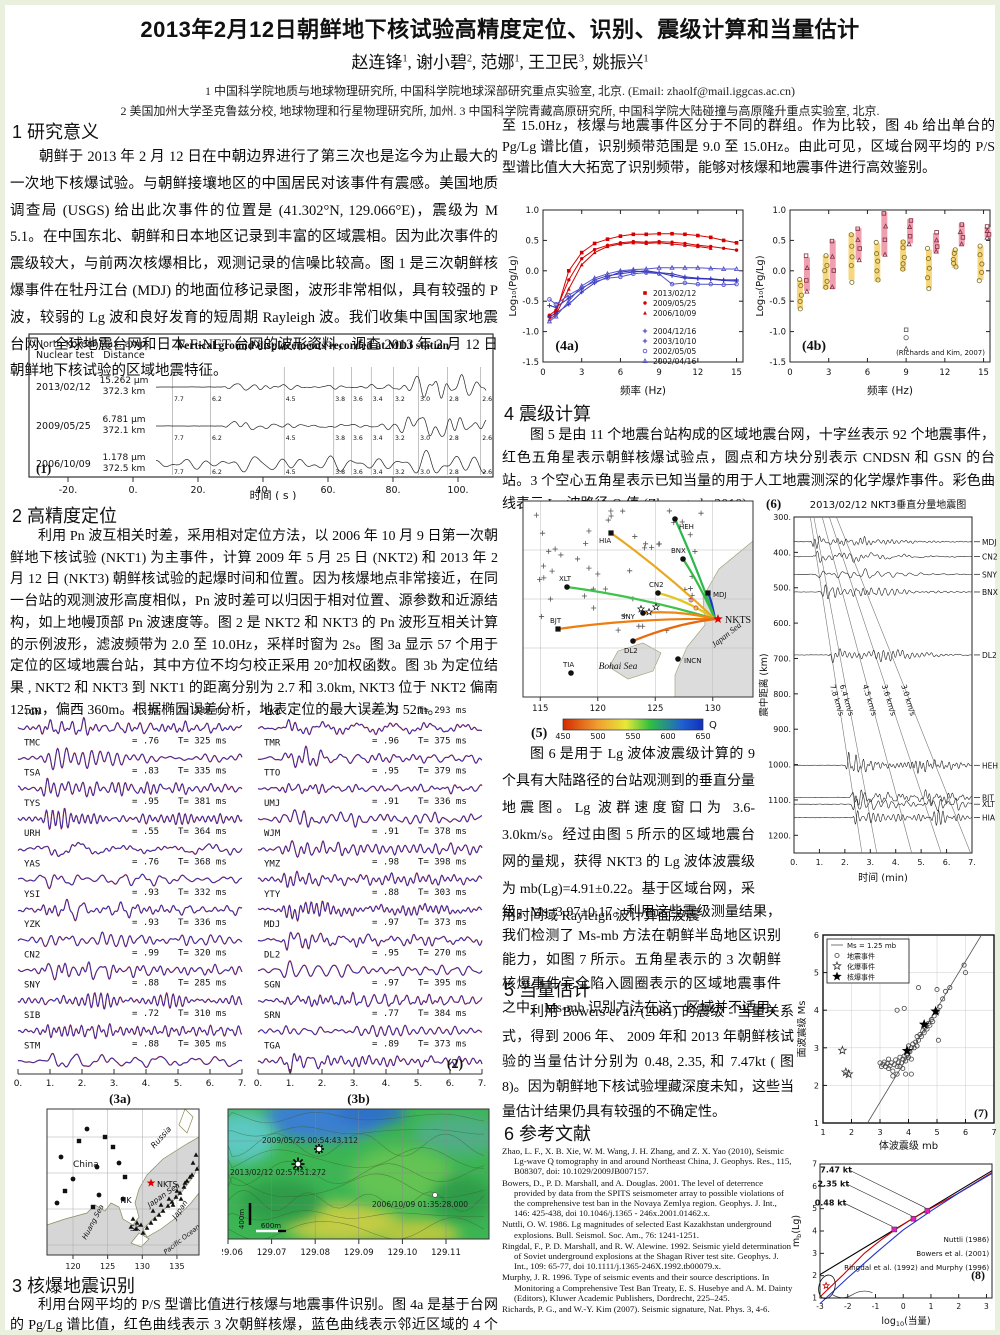 The height and width of the screenshot is (1335, 1000). Describe the element at coordinates (202, 741) in the screenshot. I see `svg-text: T= 325 ms` at that location.